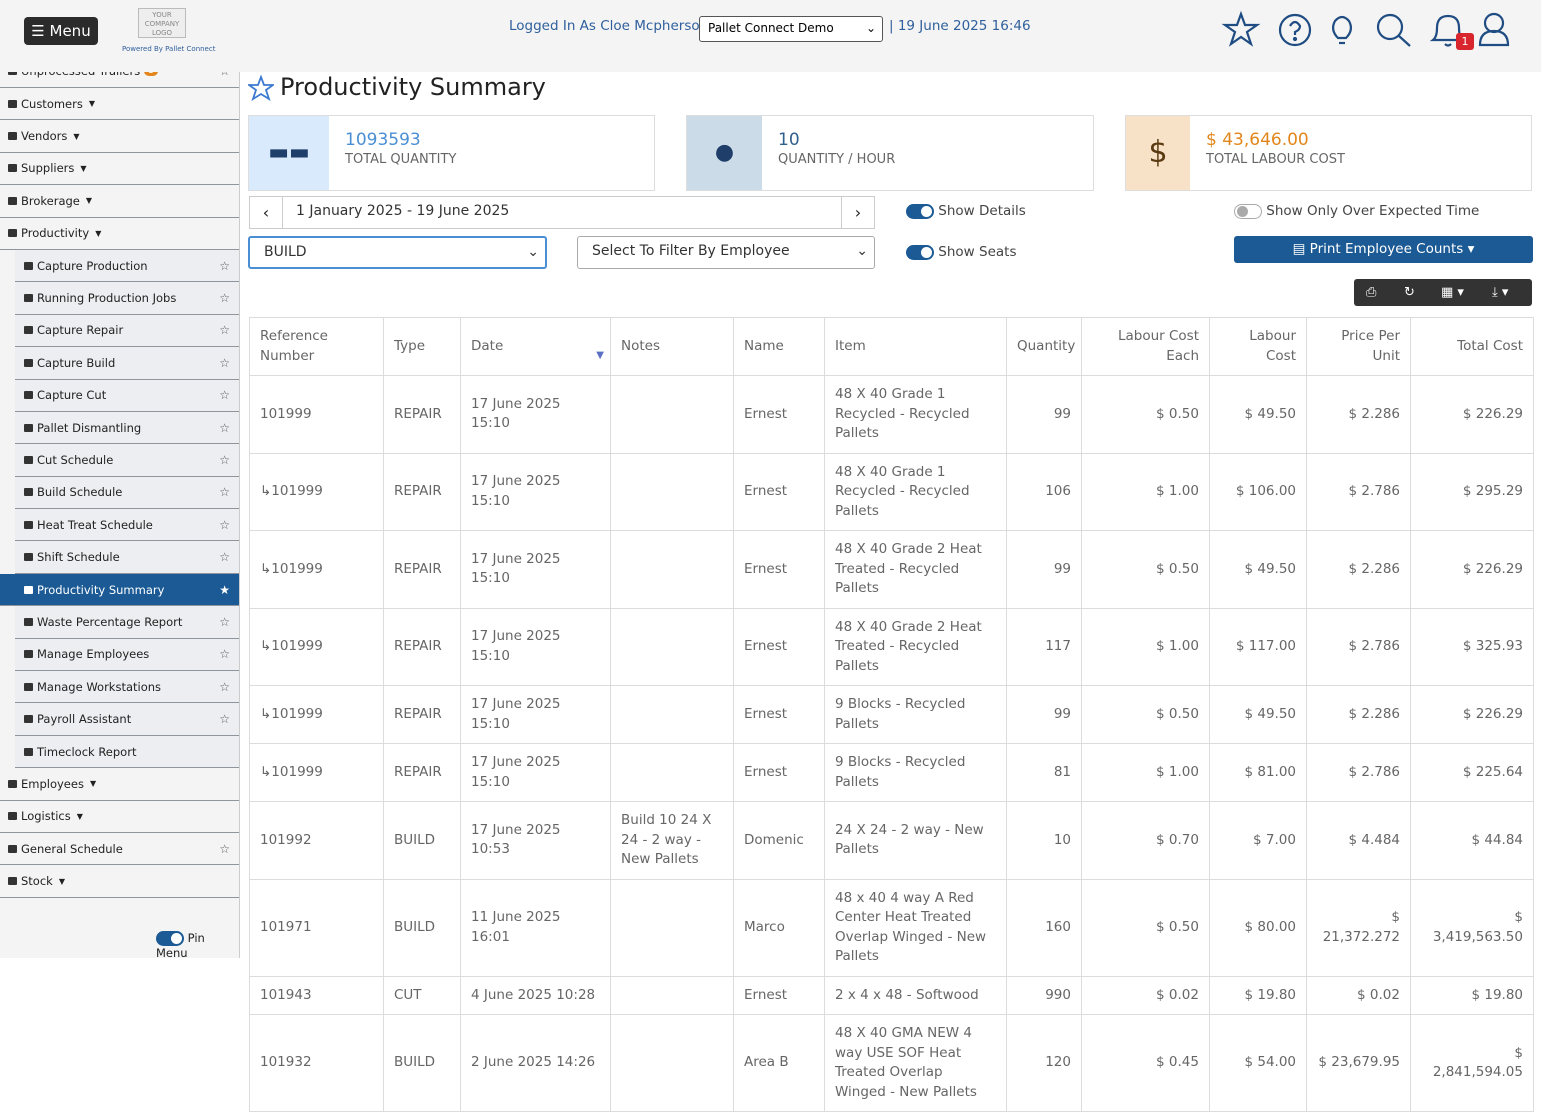 This screenshot has height=1112, width=1541. What do you see at coordinates (1393, 30) in the screenshot?
I see `search-icon` at bounding box center [1393, 30].